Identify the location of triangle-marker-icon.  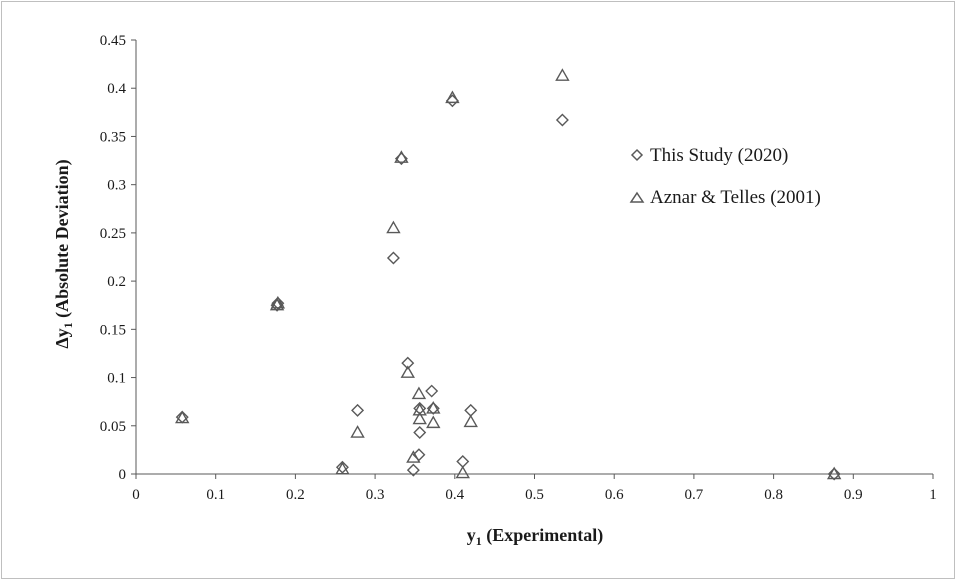
(637, 197).